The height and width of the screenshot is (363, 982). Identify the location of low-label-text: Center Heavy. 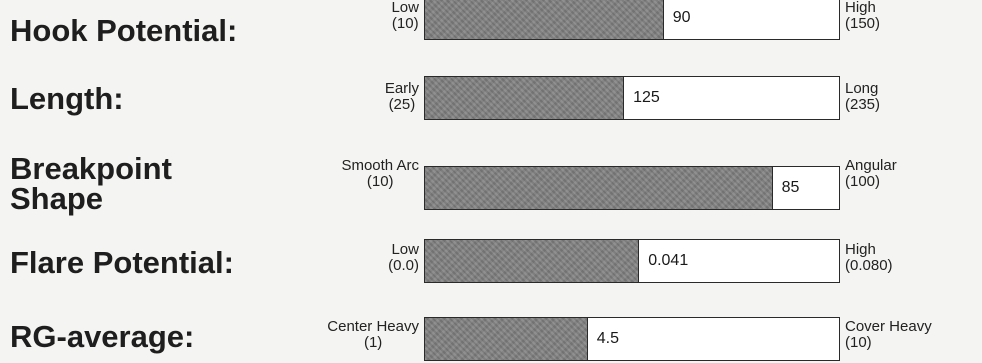
(373, 326).